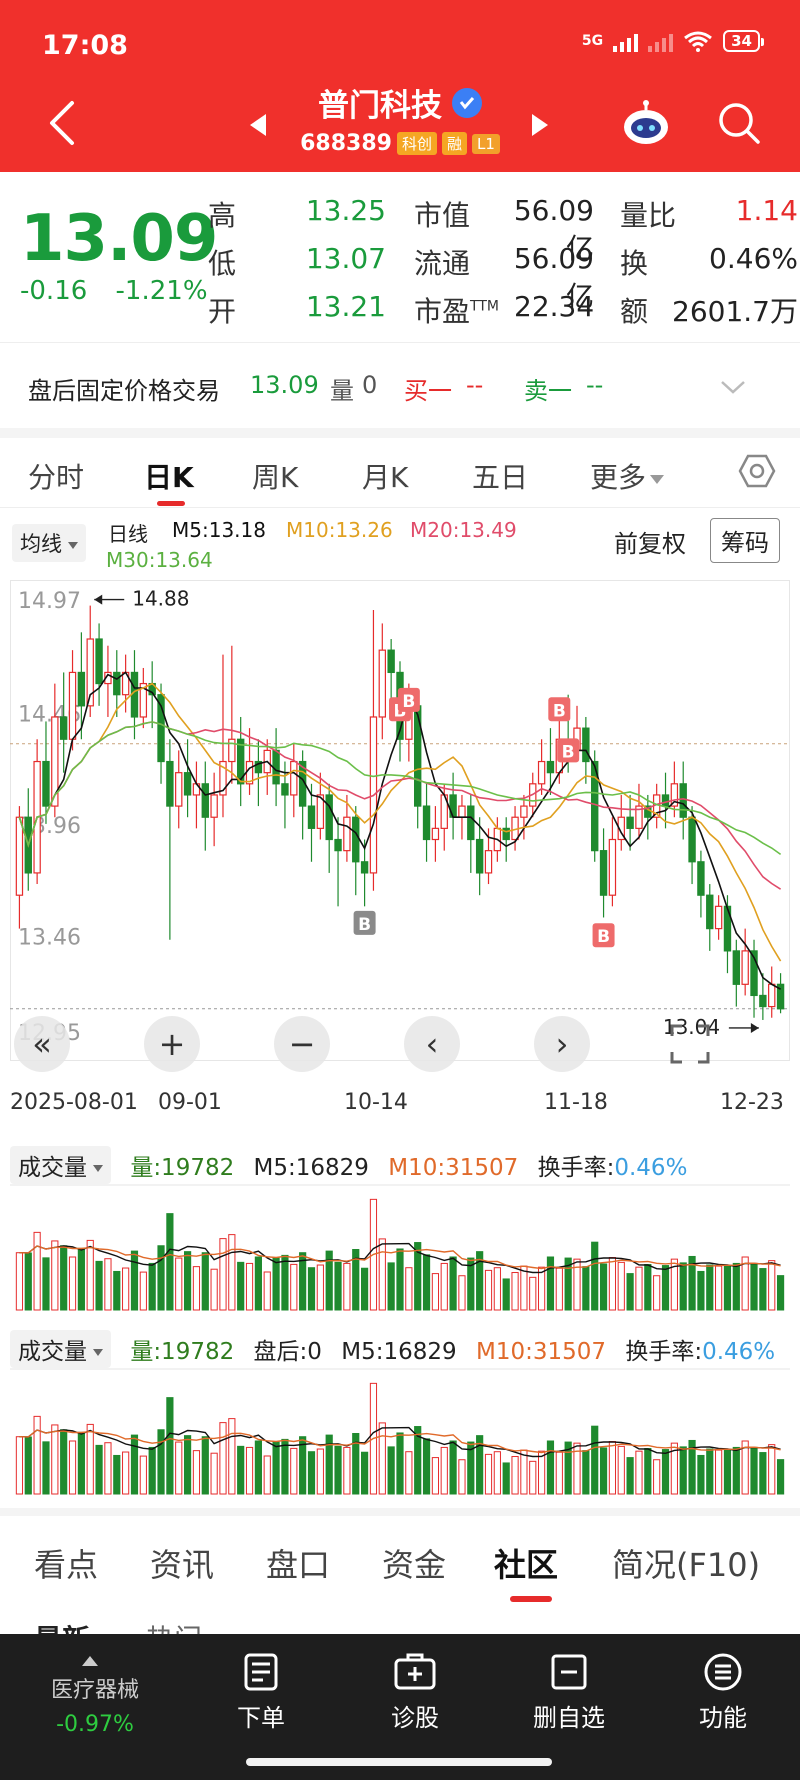  Describe the element at coordinates (258, 125) in the screenshot. I see `prev-stock-icon` at that location.